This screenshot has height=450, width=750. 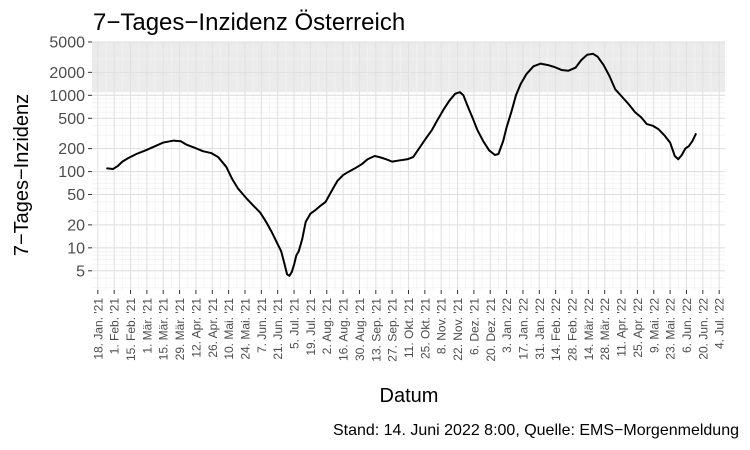 I want to click on x-tick-label: 6. Jun. '22, so click(x=687, y=325).